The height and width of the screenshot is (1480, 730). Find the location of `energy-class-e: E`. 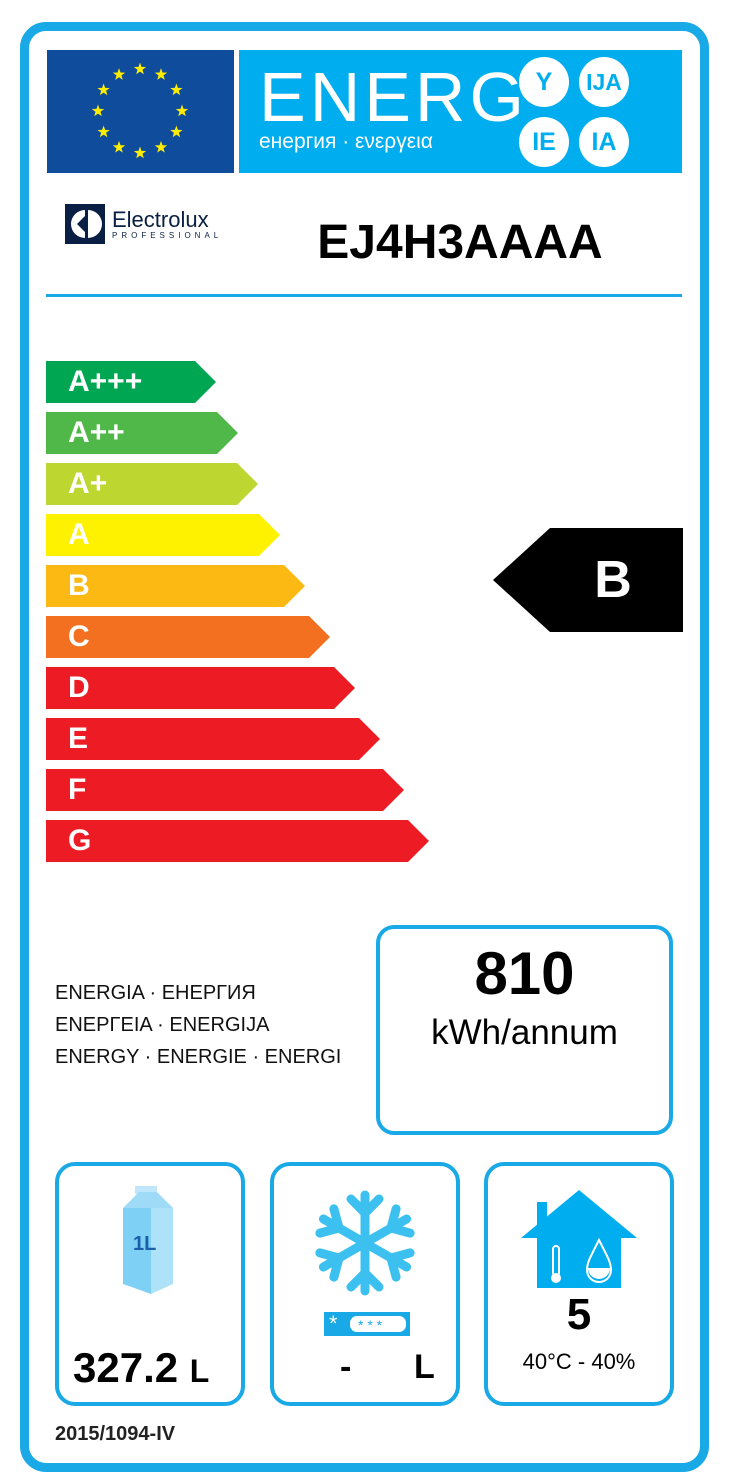

energy-class-e: E is located at coordinates (213, 739).